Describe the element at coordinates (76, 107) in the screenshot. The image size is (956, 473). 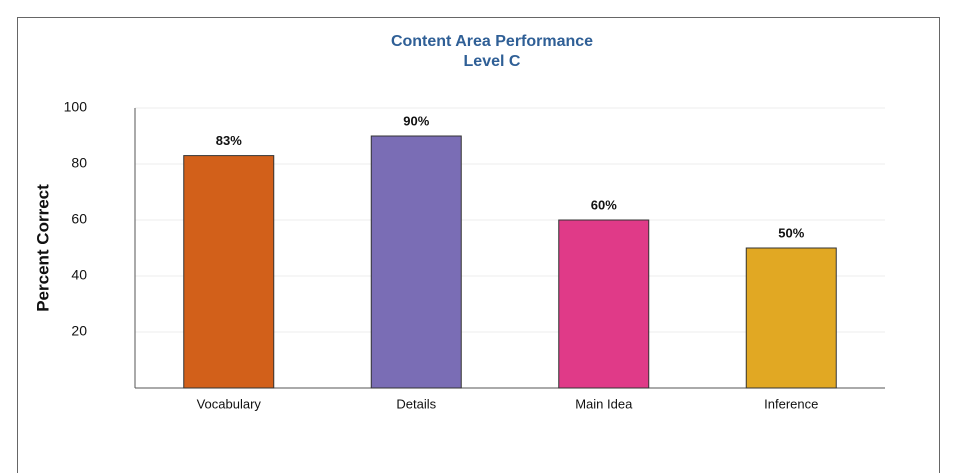
I see `y-tick-label: 100` at that location.